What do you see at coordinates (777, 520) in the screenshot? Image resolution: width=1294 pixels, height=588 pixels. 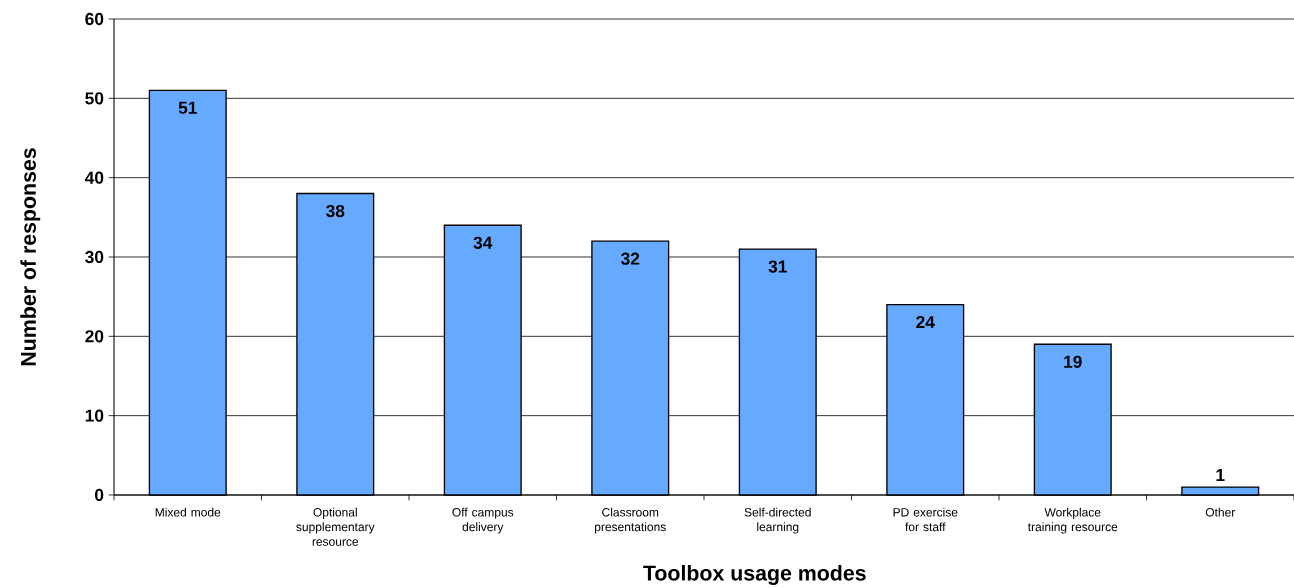 I see `x-tick-label: Self-directed learning` at bounding box center [777, 520].